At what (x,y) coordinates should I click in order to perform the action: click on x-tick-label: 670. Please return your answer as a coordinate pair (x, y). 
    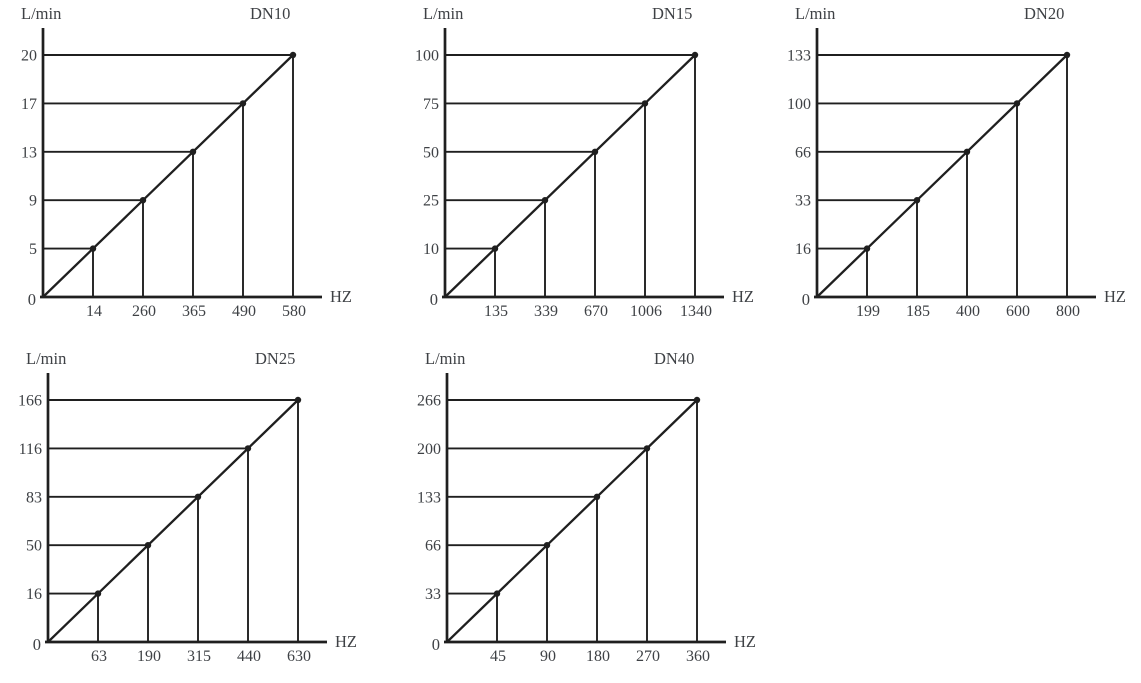
    Looking at the image, I should click on (596, 311).